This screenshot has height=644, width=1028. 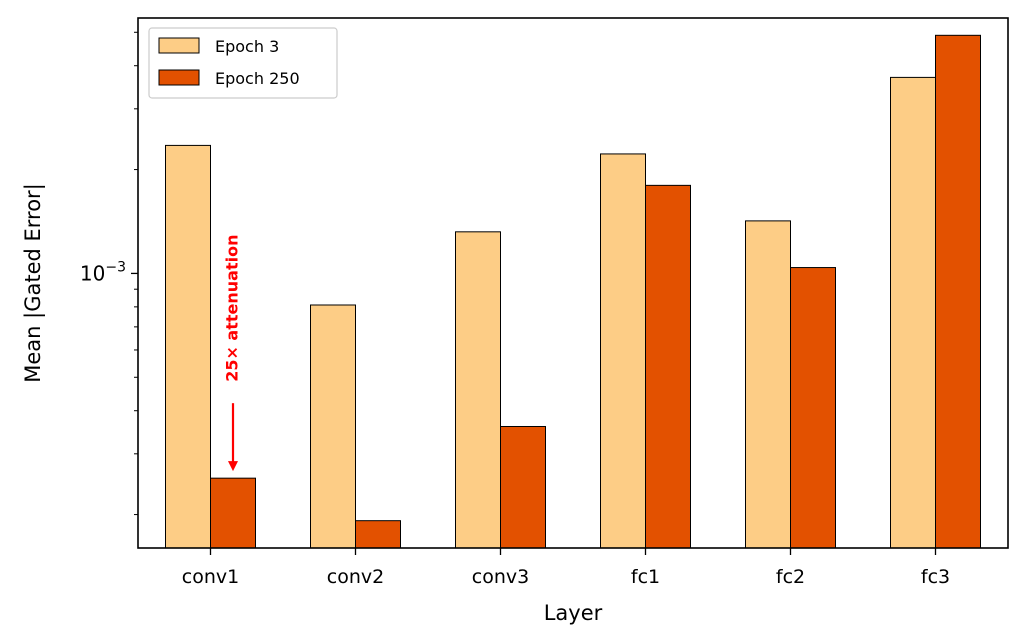 What do you see at coordinates (243, 63) in the screenshot?
I see `legend: Epoch 3 Epoch 250` at bounding box center [243, 63].